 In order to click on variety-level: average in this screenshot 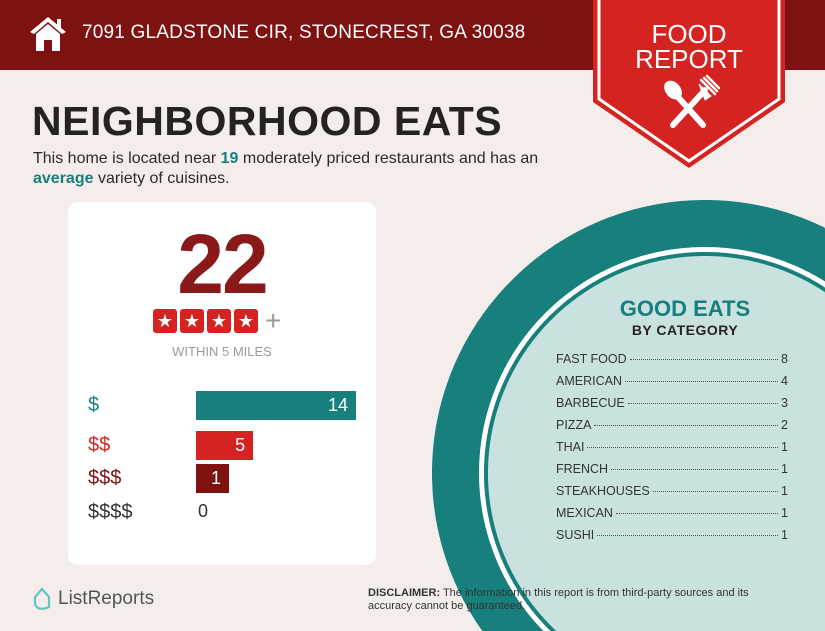, I will do `click(63, 178)`.